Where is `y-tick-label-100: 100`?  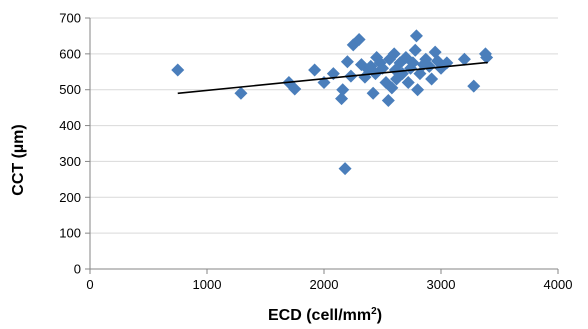
y-tick-label-100: 100 is located at coordinates (70, 233).